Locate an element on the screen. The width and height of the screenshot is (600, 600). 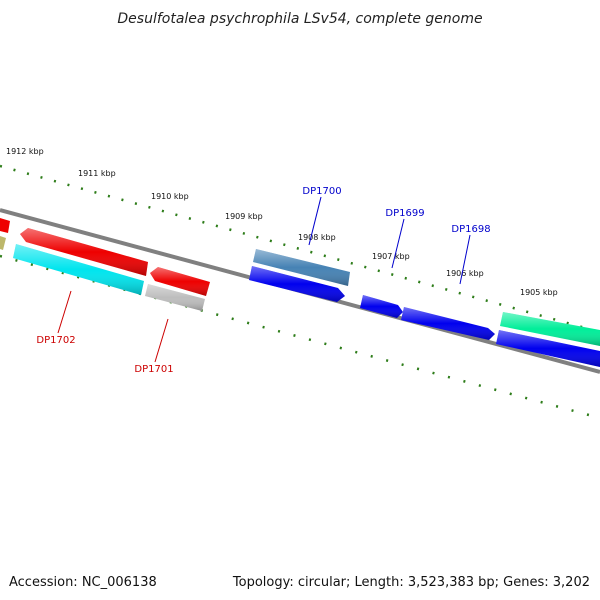
label-dp1699: DP1699 is located at coordinates (404, 213).